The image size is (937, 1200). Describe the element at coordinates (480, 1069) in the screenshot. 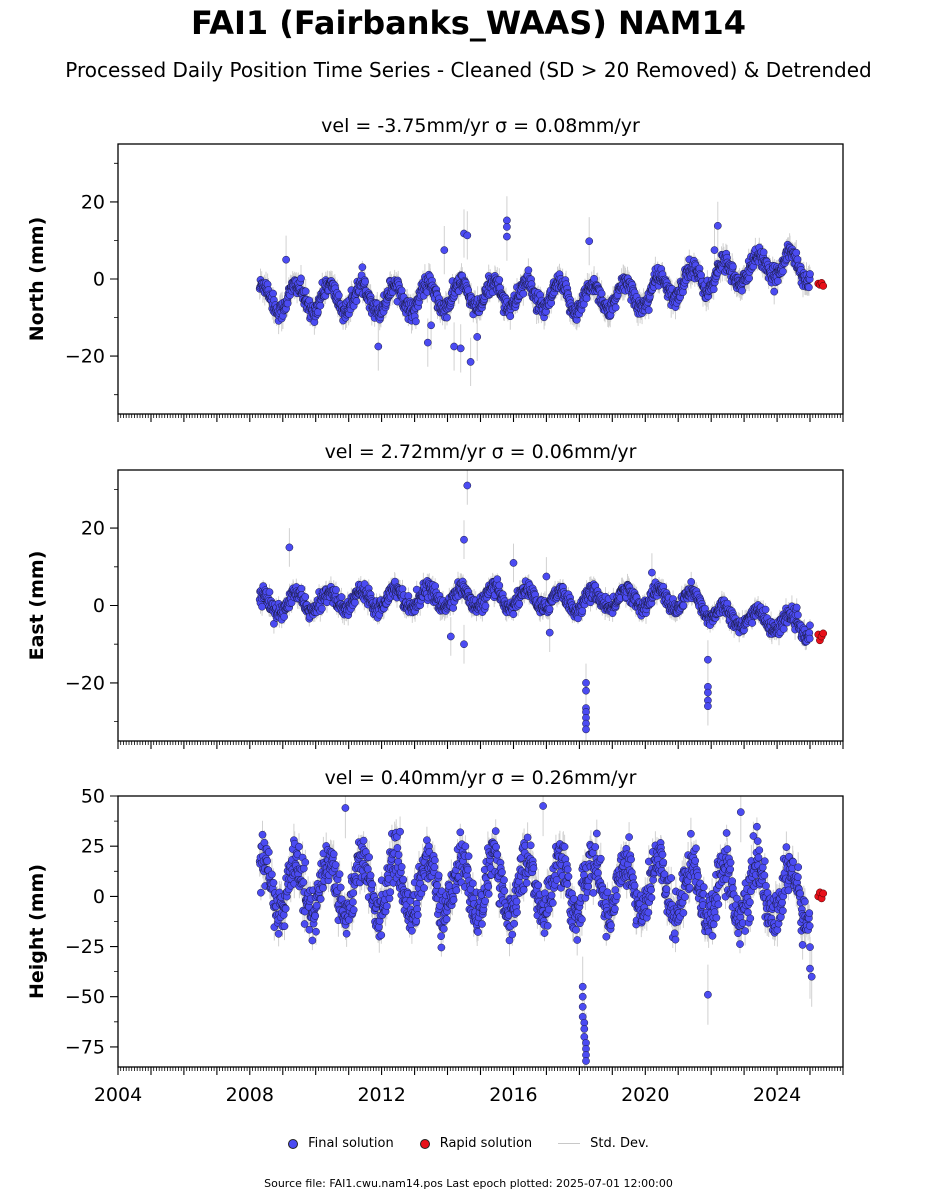

I see `height-x-minor-ticks` at that location.